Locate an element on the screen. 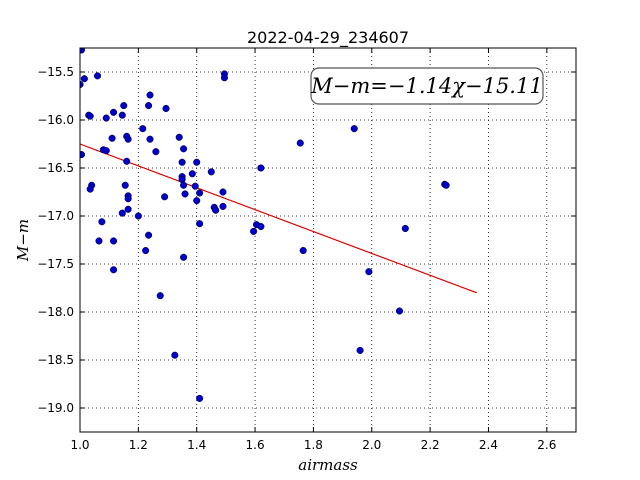 This screenshot has height=480, width=640. x-tick-label: 1.8 is located at coordinates (313, 445).